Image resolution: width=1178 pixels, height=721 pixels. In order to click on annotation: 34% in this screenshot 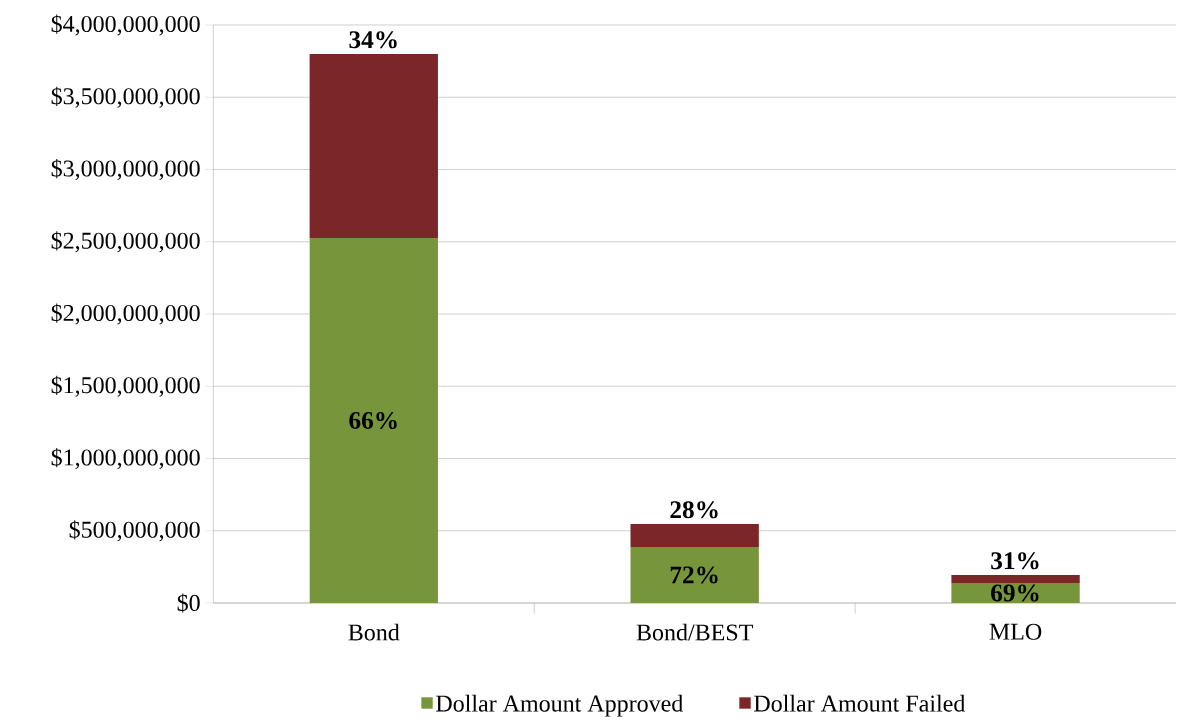, I will do `click(373, 40)`.